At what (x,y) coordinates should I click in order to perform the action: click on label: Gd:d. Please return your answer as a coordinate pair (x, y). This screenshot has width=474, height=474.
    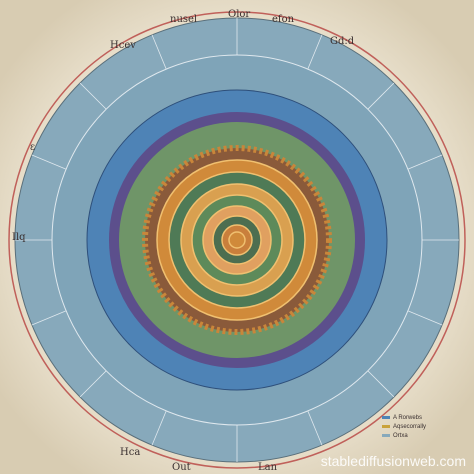
    Looking at the image, I should click on (342, 41).